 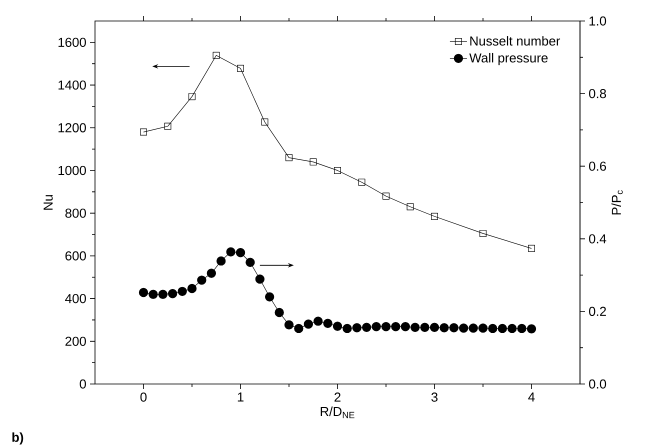 I want to click on y2-tick-label: 0.6, so click(x=597, y=166).